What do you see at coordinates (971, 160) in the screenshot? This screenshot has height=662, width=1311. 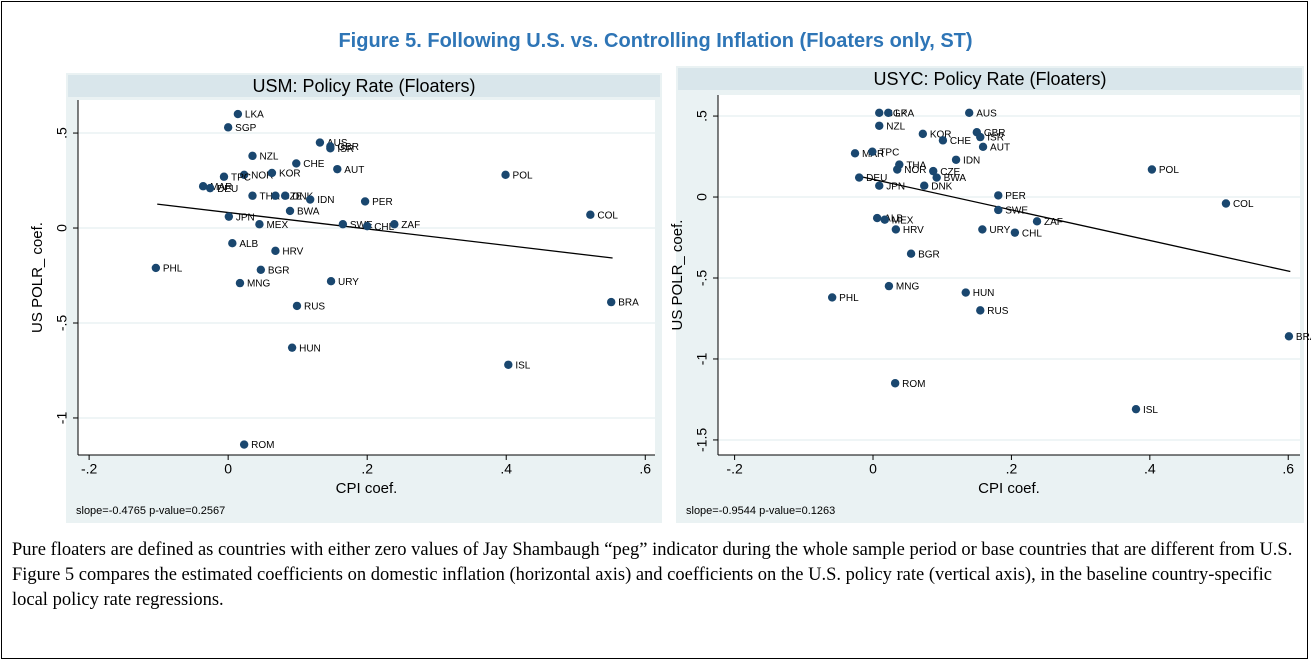 I see `point-label: IDN` at bounding box center [971, 160].